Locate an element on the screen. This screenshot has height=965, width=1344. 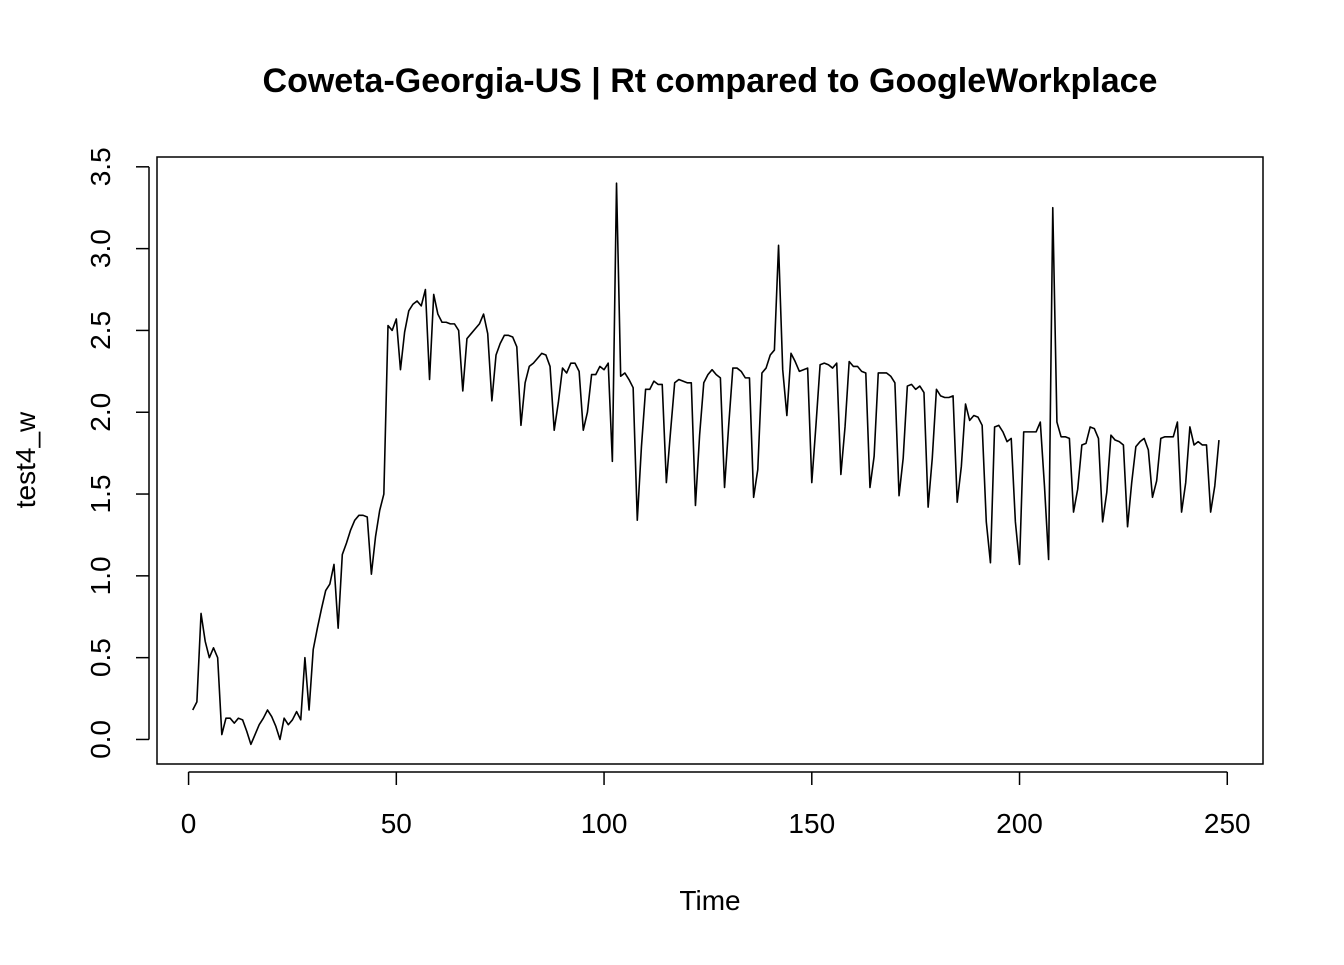
y-axis: 0.0 0.5 1.0 1.5 2.0 2.5 3.0 3.5 is located at coordinates (117, 453).